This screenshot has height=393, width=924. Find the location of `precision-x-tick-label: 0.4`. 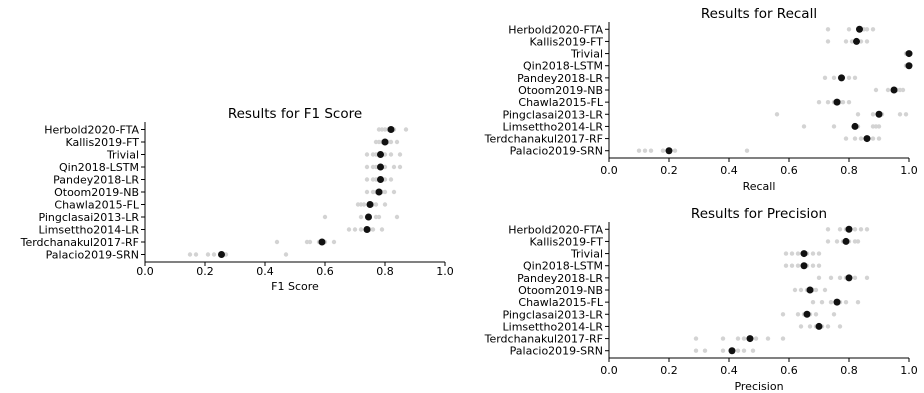

precision-x-tick-label: 0.4 is located at coordinates (729, 370).